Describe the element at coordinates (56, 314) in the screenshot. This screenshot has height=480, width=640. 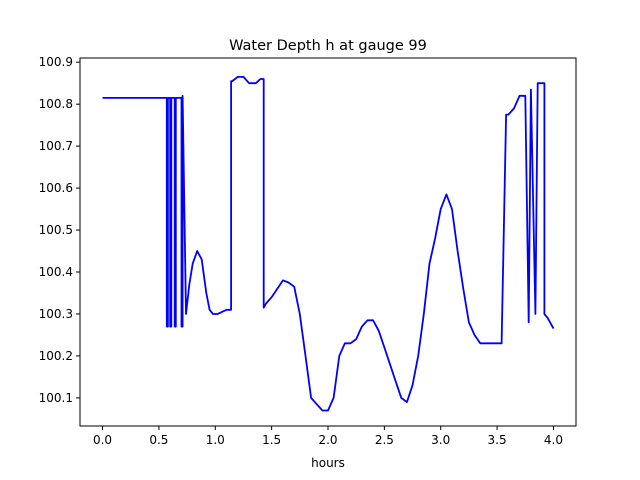
I see `y-tick-label: 100.3` at that location.